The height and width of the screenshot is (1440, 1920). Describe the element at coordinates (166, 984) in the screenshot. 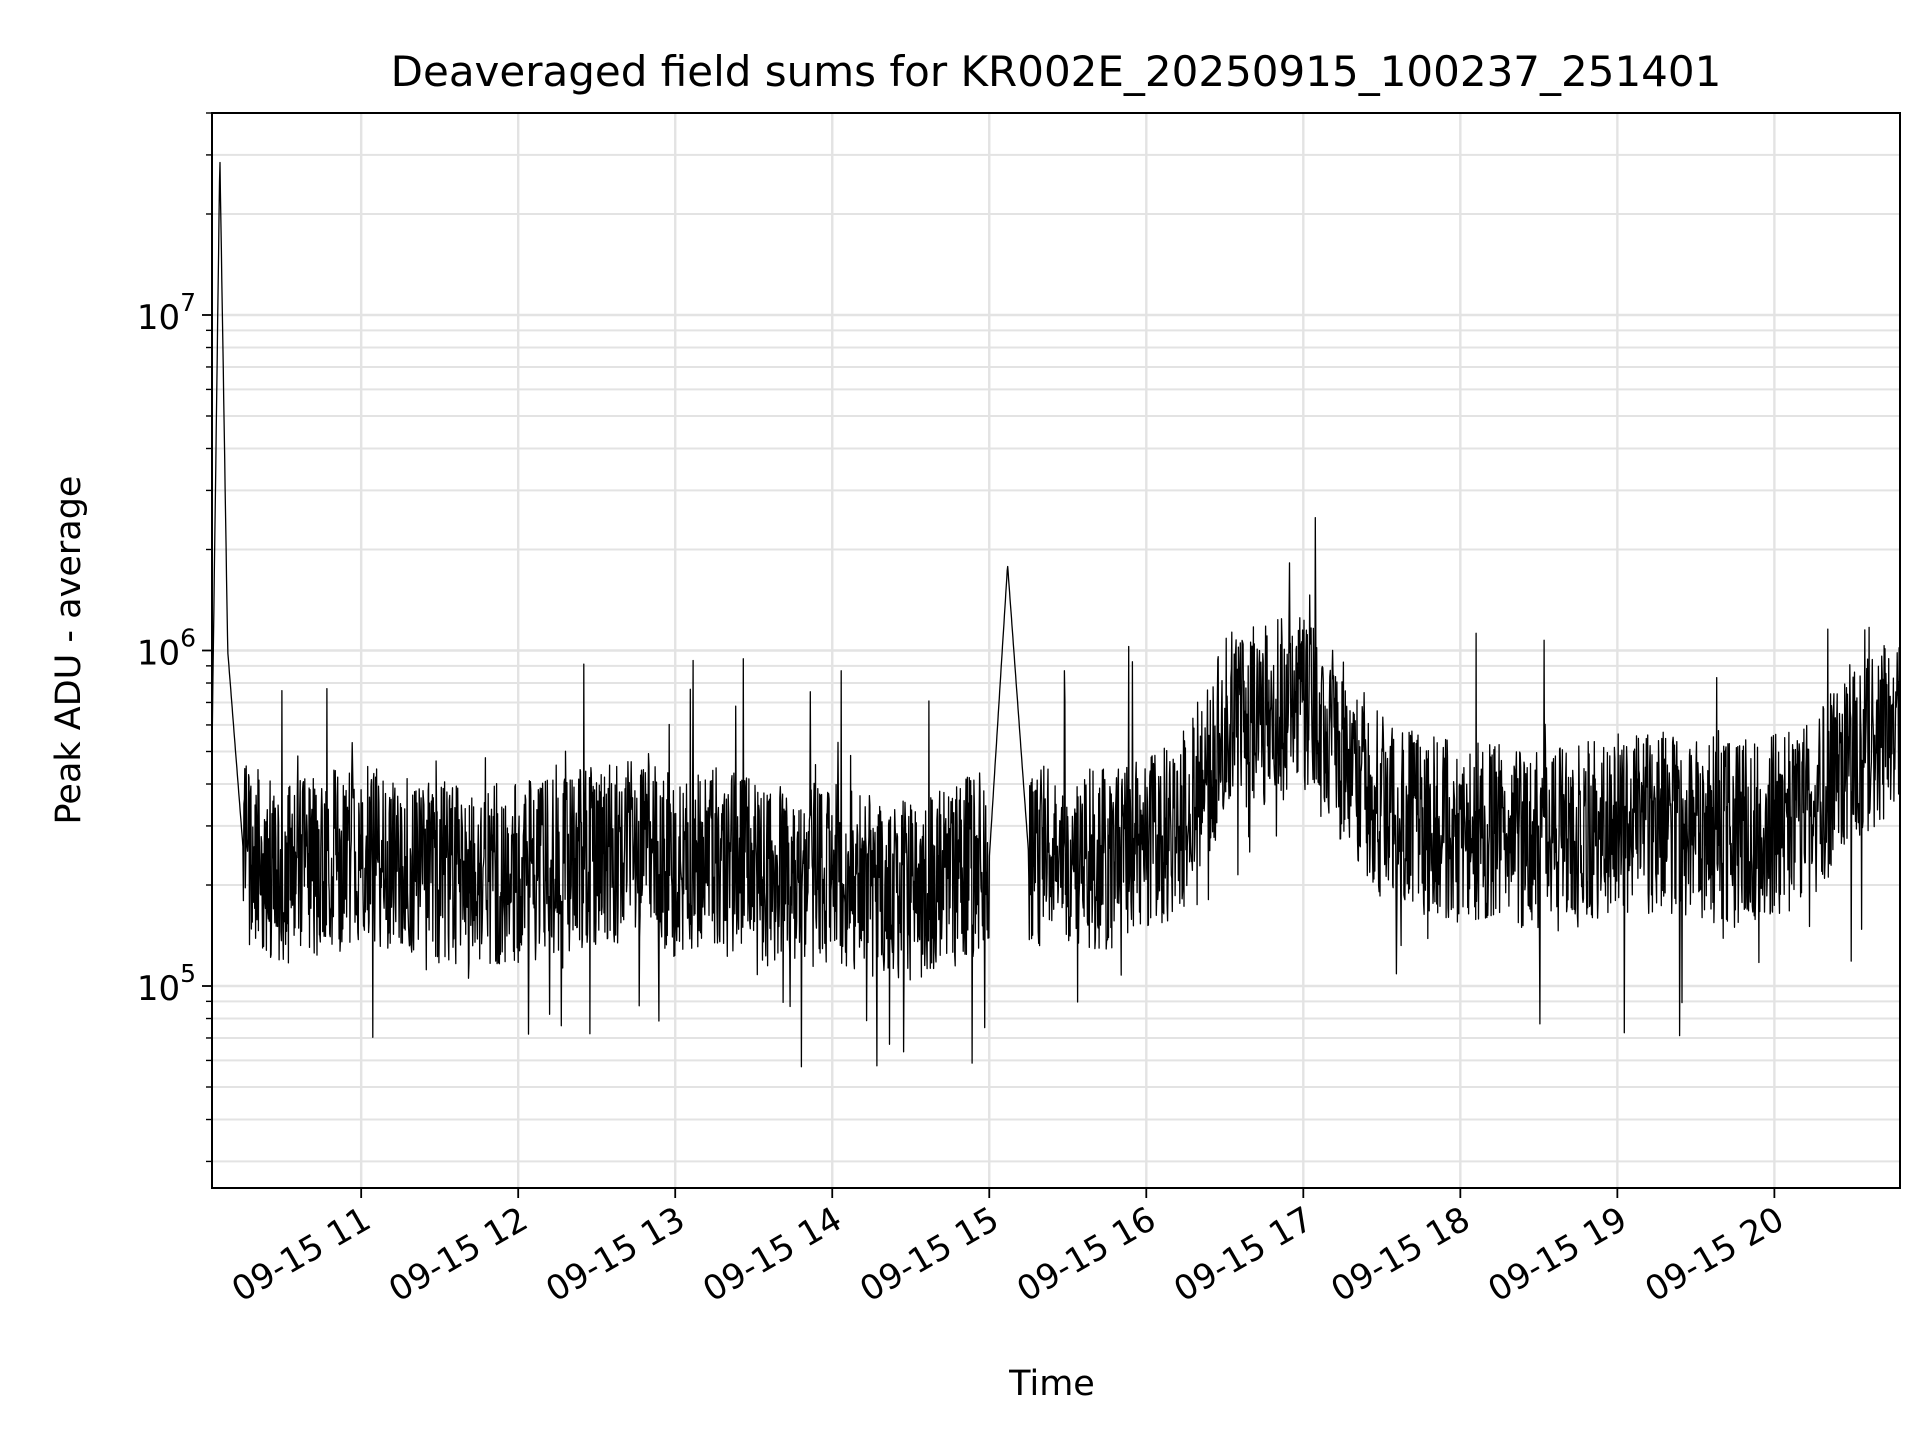

I see `y-tick-label: 10⁵` at that location.